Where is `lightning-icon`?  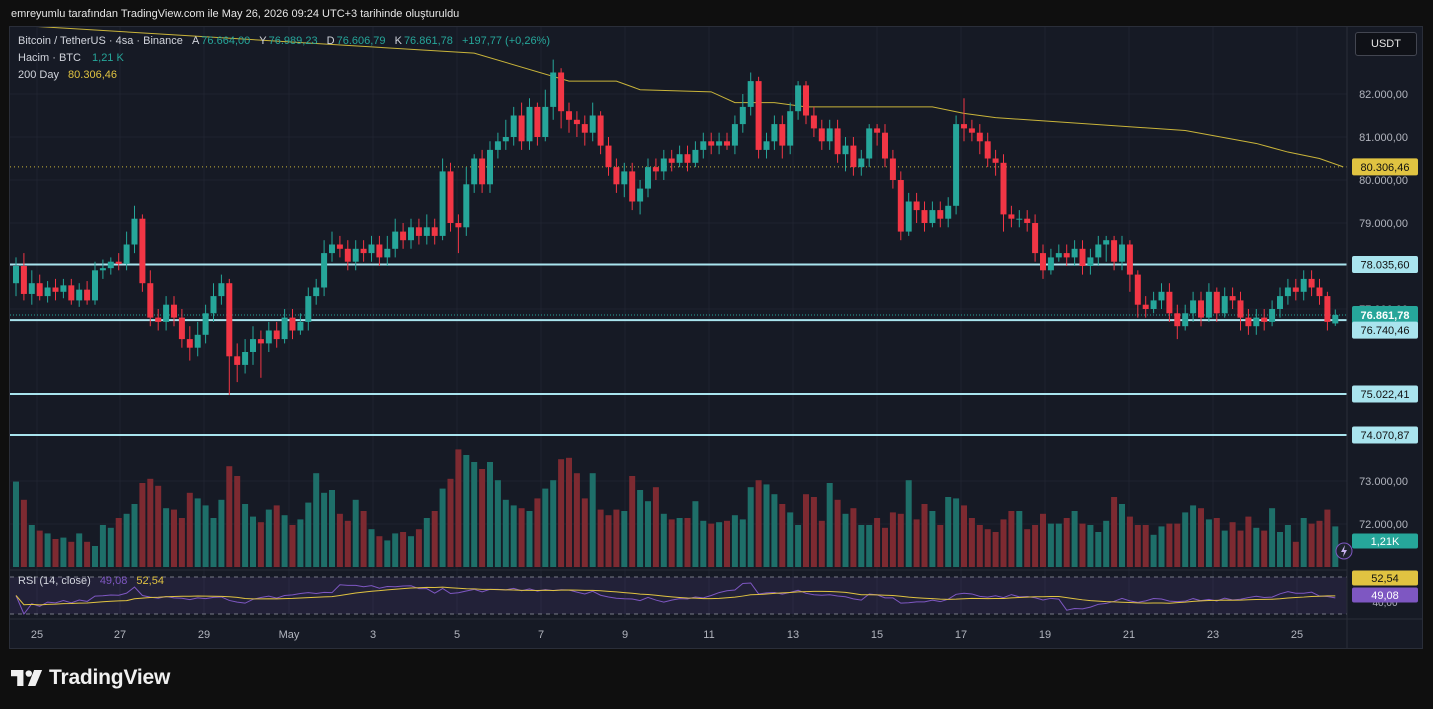
lightning-icon is located at coordinates (1344, 551).